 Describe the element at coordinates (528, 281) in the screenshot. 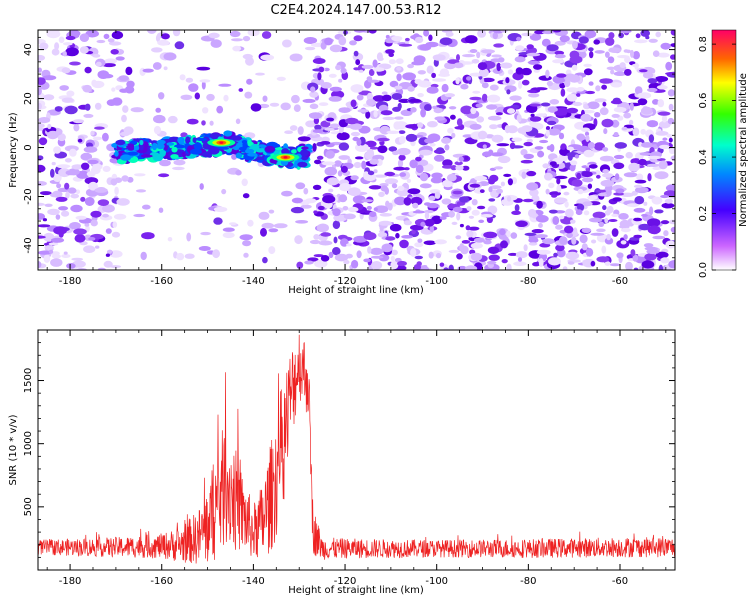

I see `x-tick-label: -80` at that location.